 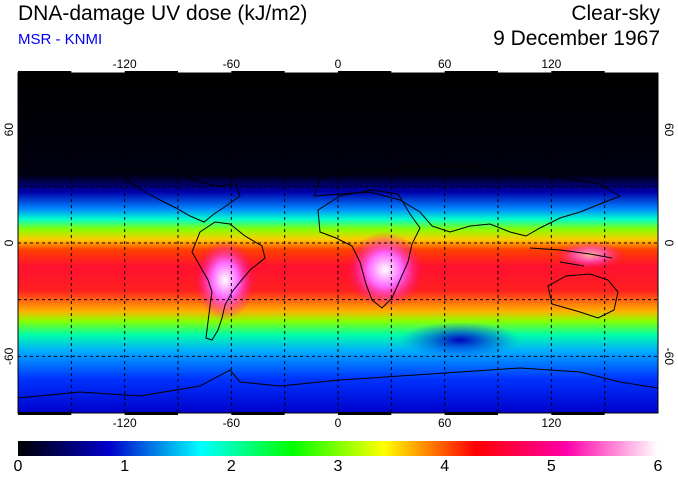 I want to click on coast-eurasia, so click(x=467, y=201).